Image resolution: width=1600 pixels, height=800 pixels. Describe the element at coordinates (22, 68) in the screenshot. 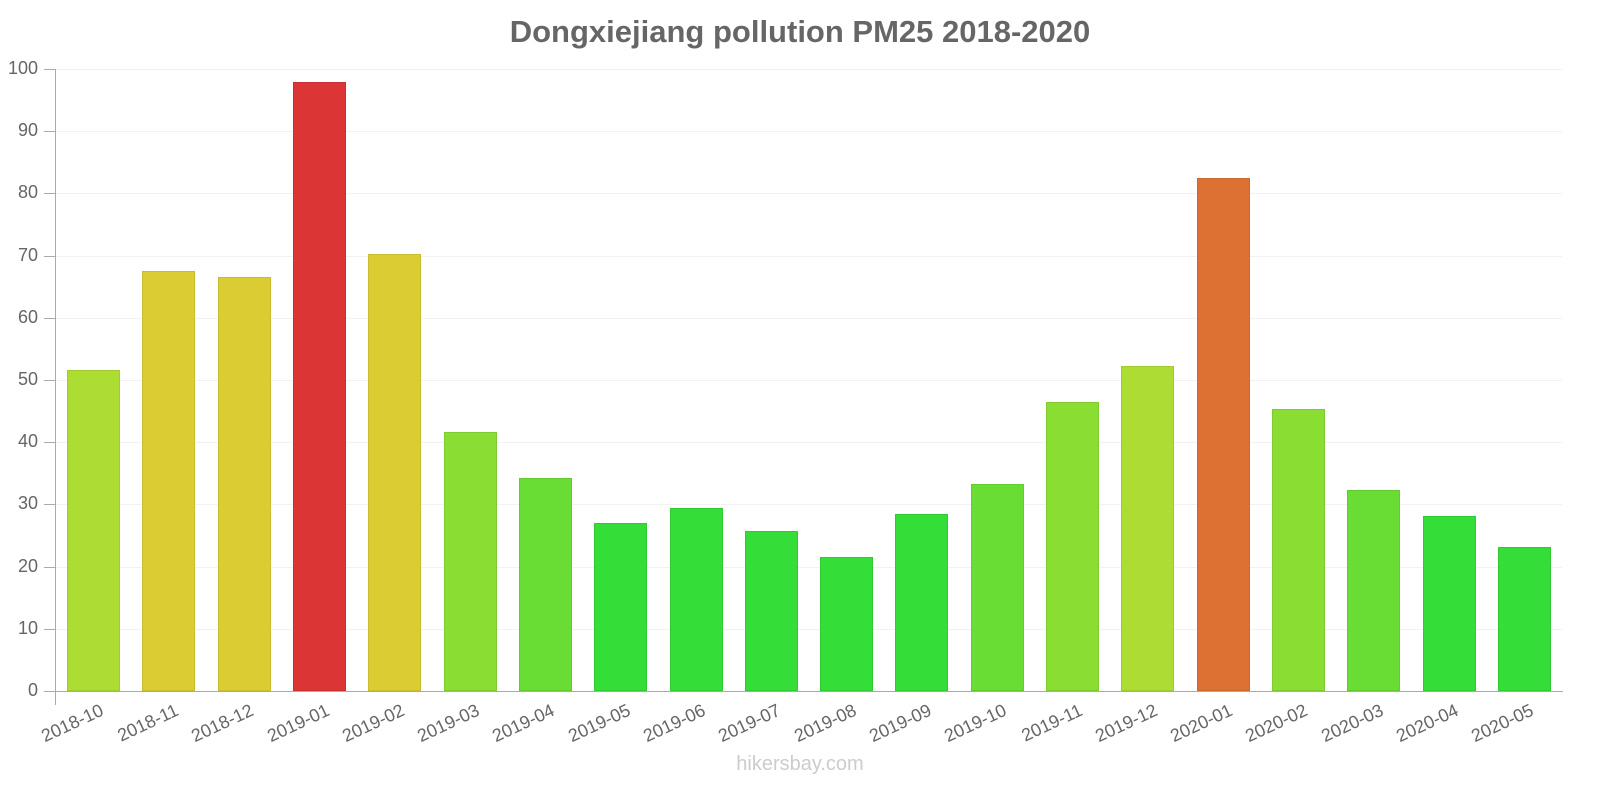

I see `y-tick-label: 100` at that location.